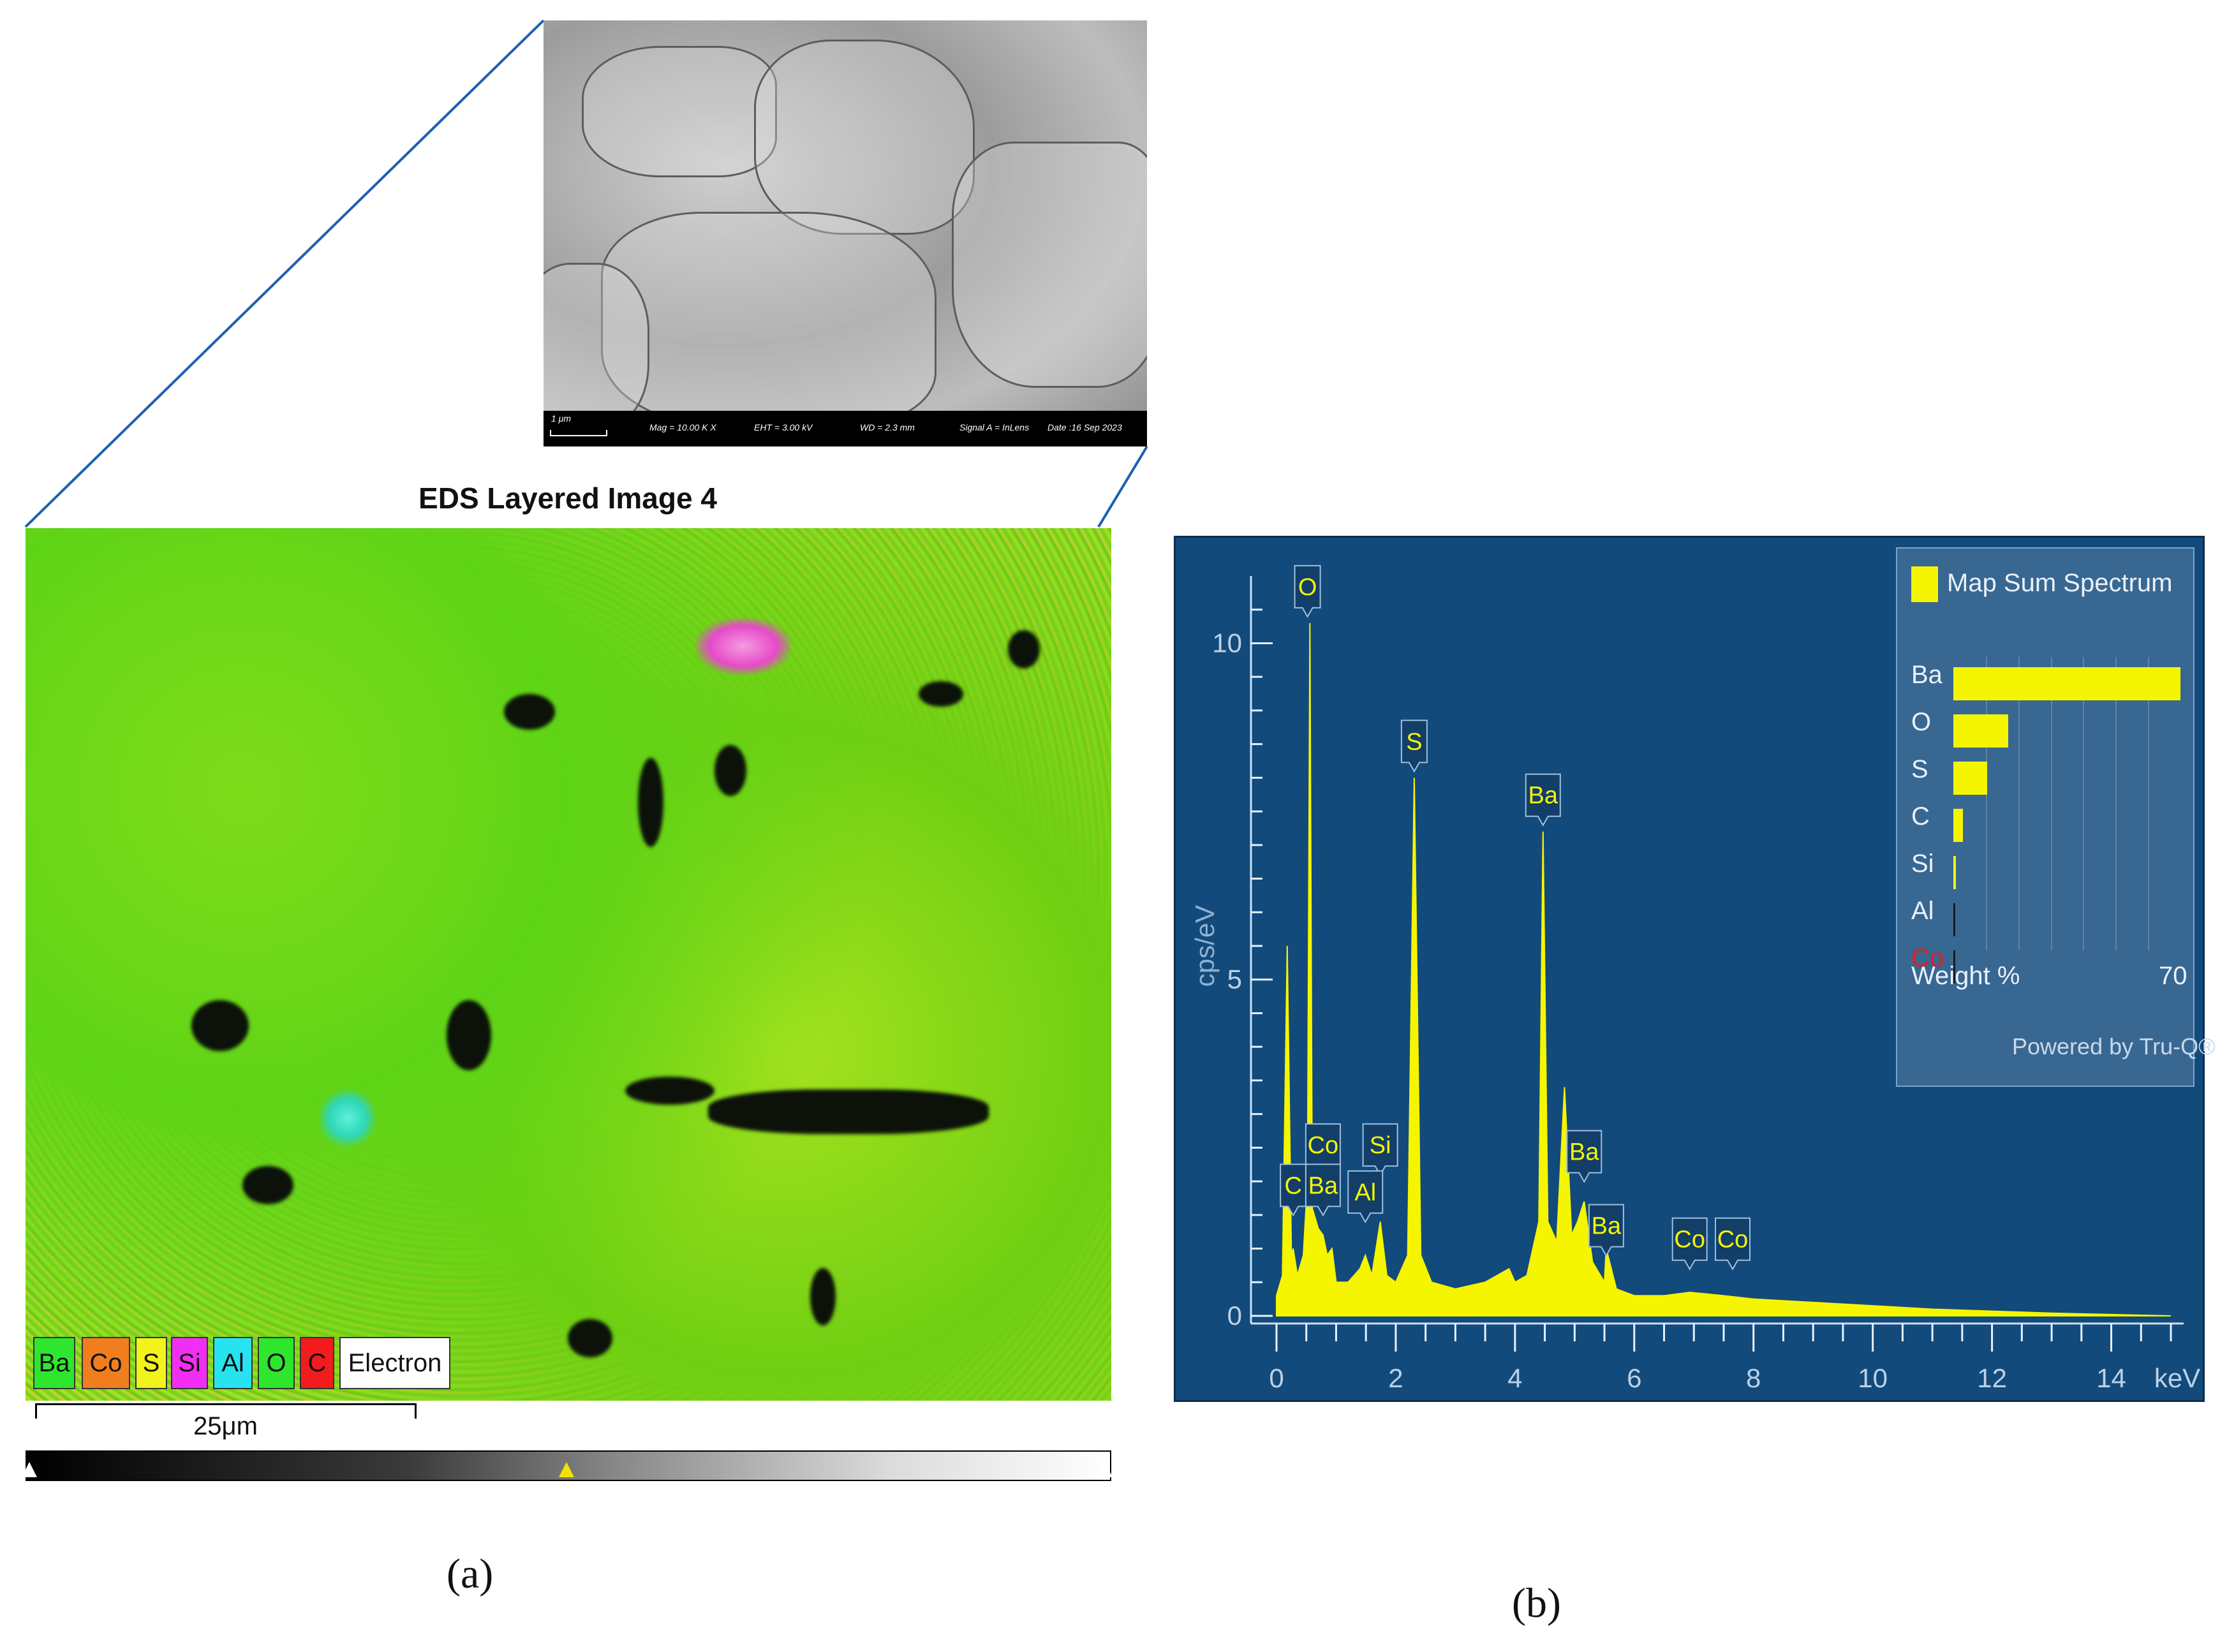 The image size is (2220, 1652). What do you see at coordinates (2111, 1378) in the screenshot?
I see `x-tick-label: 14` at bounding box center [2111, 1378].